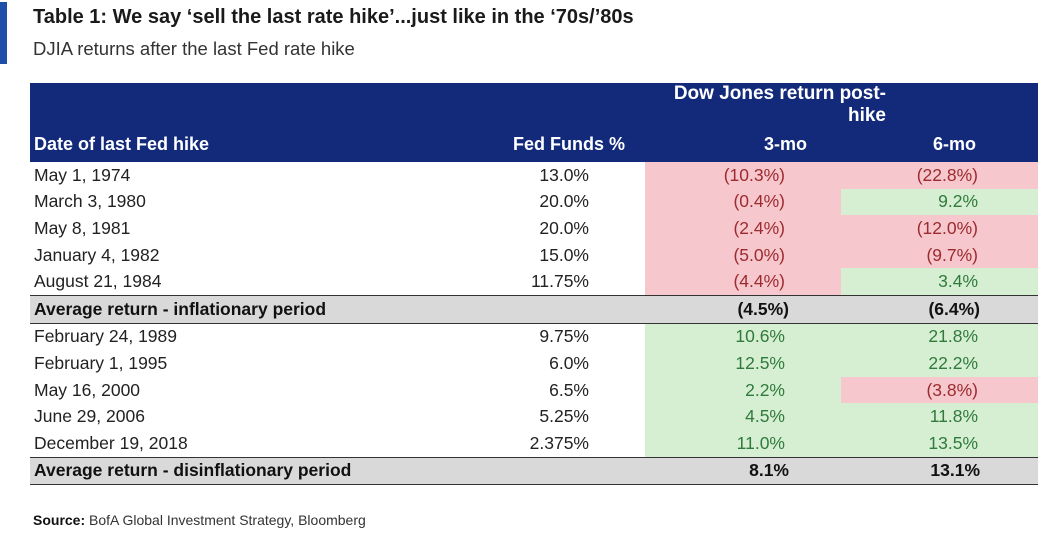  What do you see at coordinates (743, 390) in the screenshot?
I see `row-3mo-return: 2.2%` at bounding box center [743, 390].